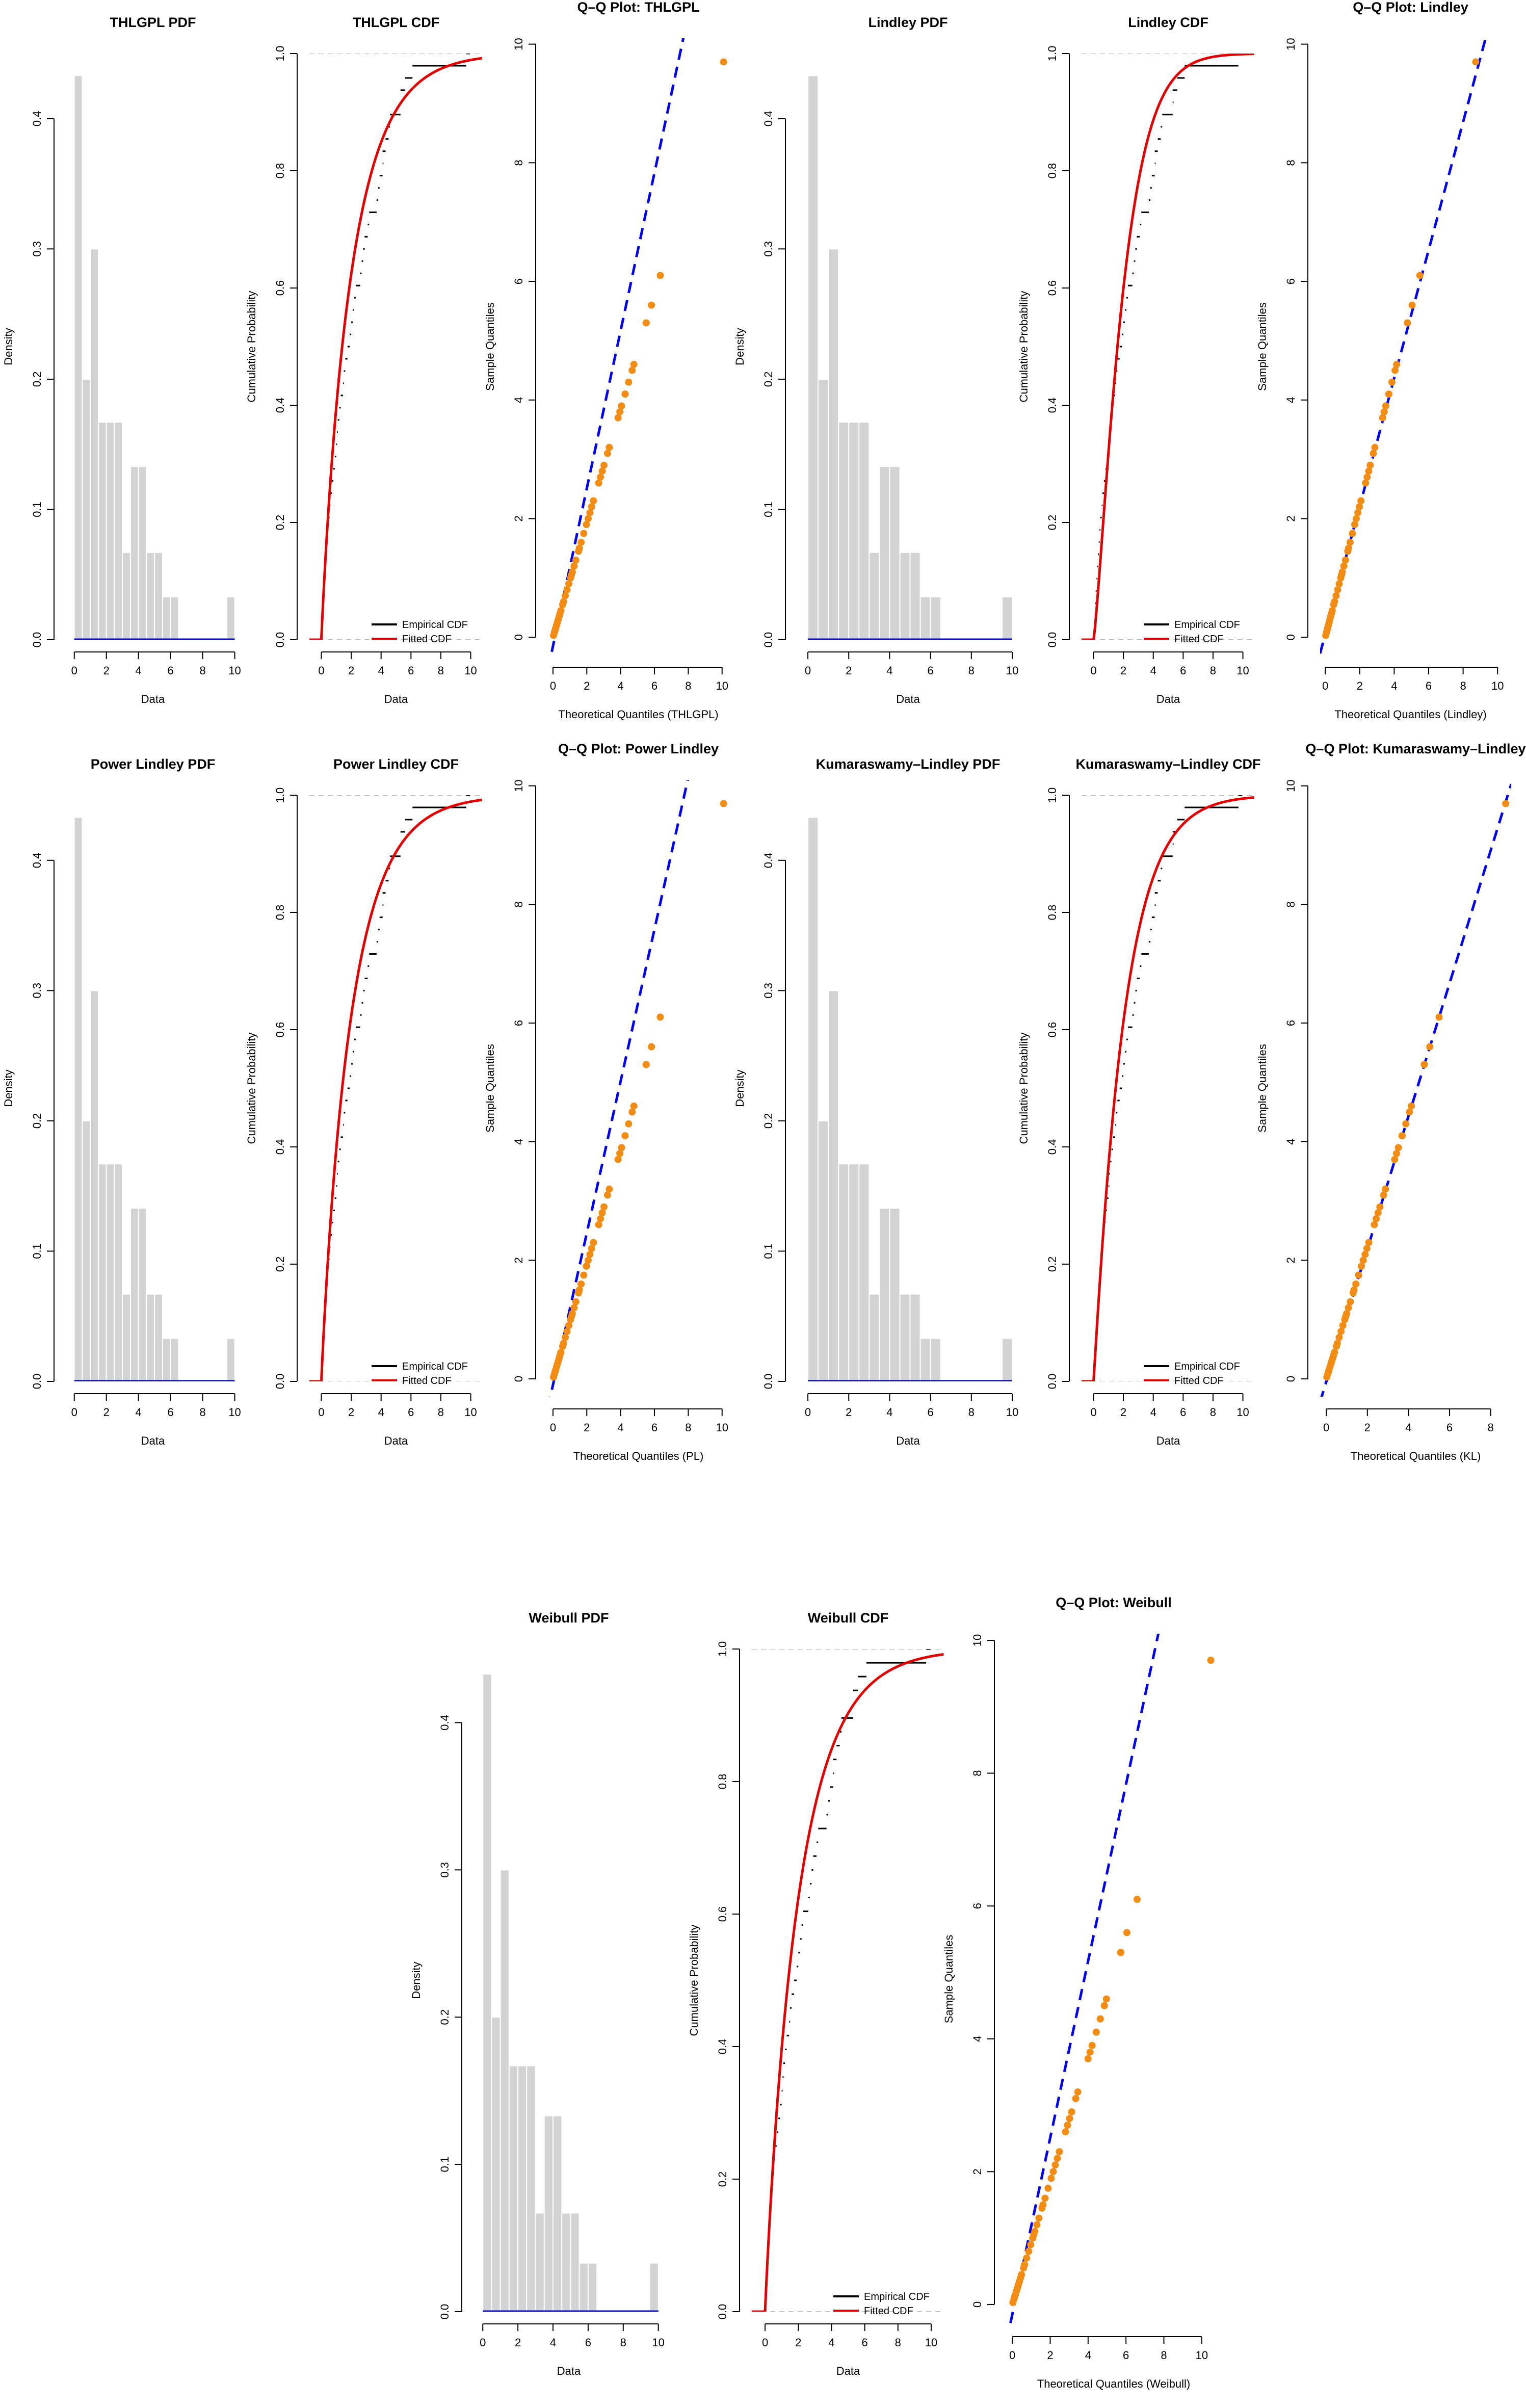 Image resolution: width=1526 pixels, height=2408 pixels. What do you see at coordinates (1093, 670) in the screenshot?
I see `cdf2-x-tick-label: 0` at bounding box center [1093, 670].